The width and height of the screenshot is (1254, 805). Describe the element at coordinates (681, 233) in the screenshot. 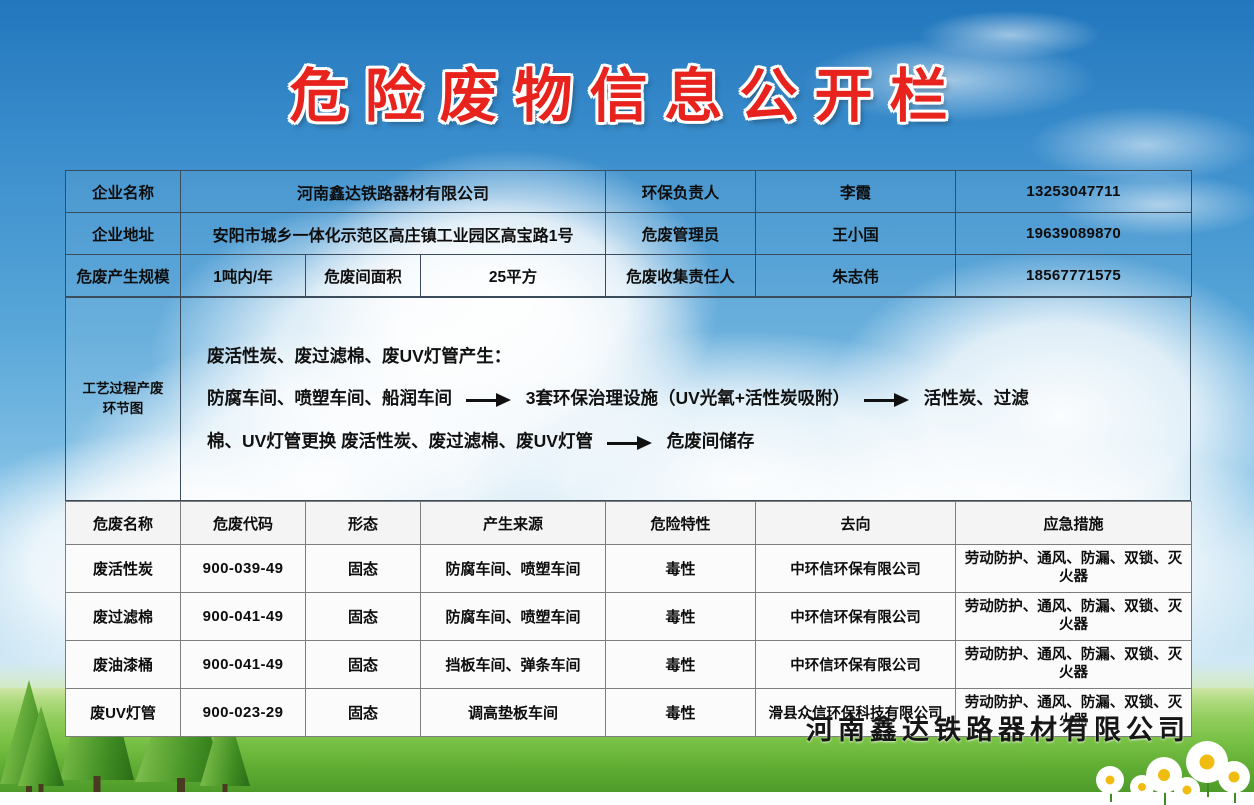

I see `waste-manager-label: 危废管理员` at that location.